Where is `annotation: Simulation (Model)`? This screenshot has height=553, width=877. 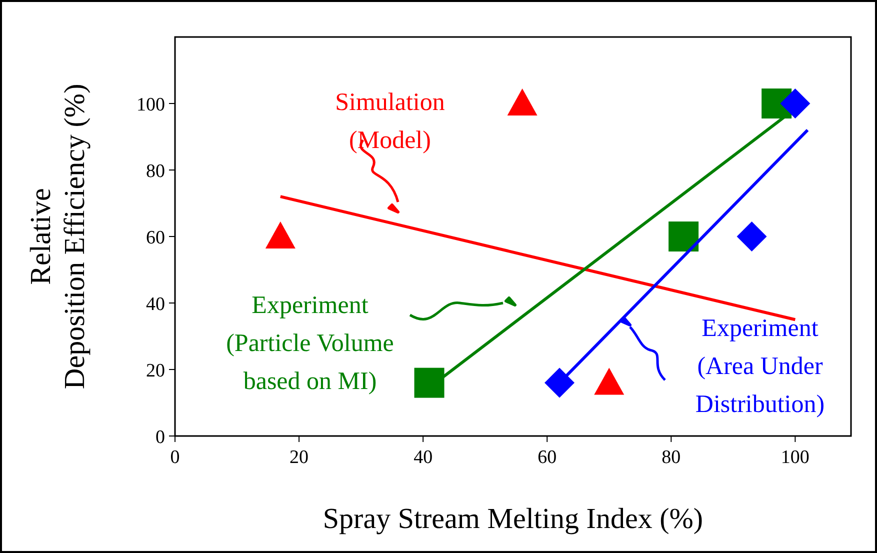 annotation: Simulation (Model) is located at coordinates (390, 121).